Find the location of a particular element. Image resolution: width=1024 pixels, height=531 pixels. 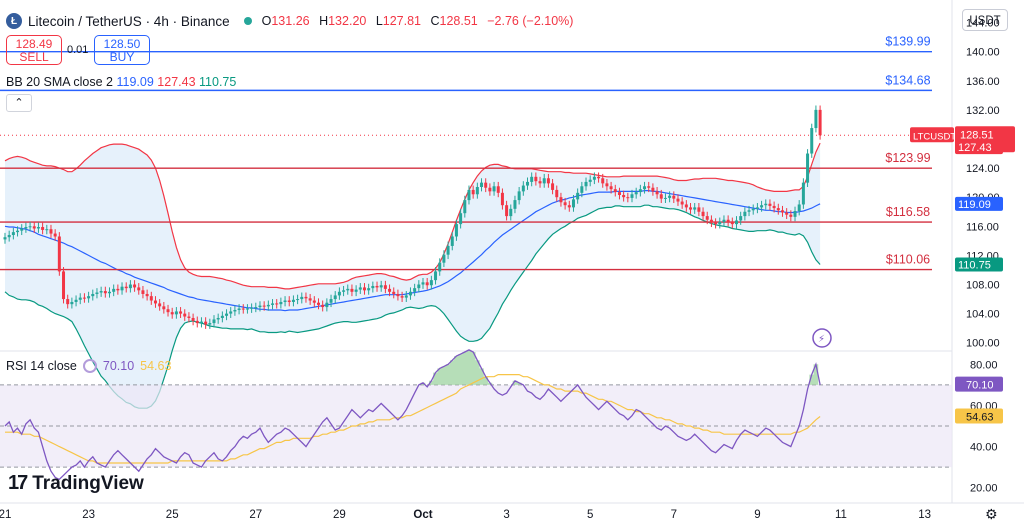

rsi-ma-tag: 54.63 is located at coordinates (980, 417).